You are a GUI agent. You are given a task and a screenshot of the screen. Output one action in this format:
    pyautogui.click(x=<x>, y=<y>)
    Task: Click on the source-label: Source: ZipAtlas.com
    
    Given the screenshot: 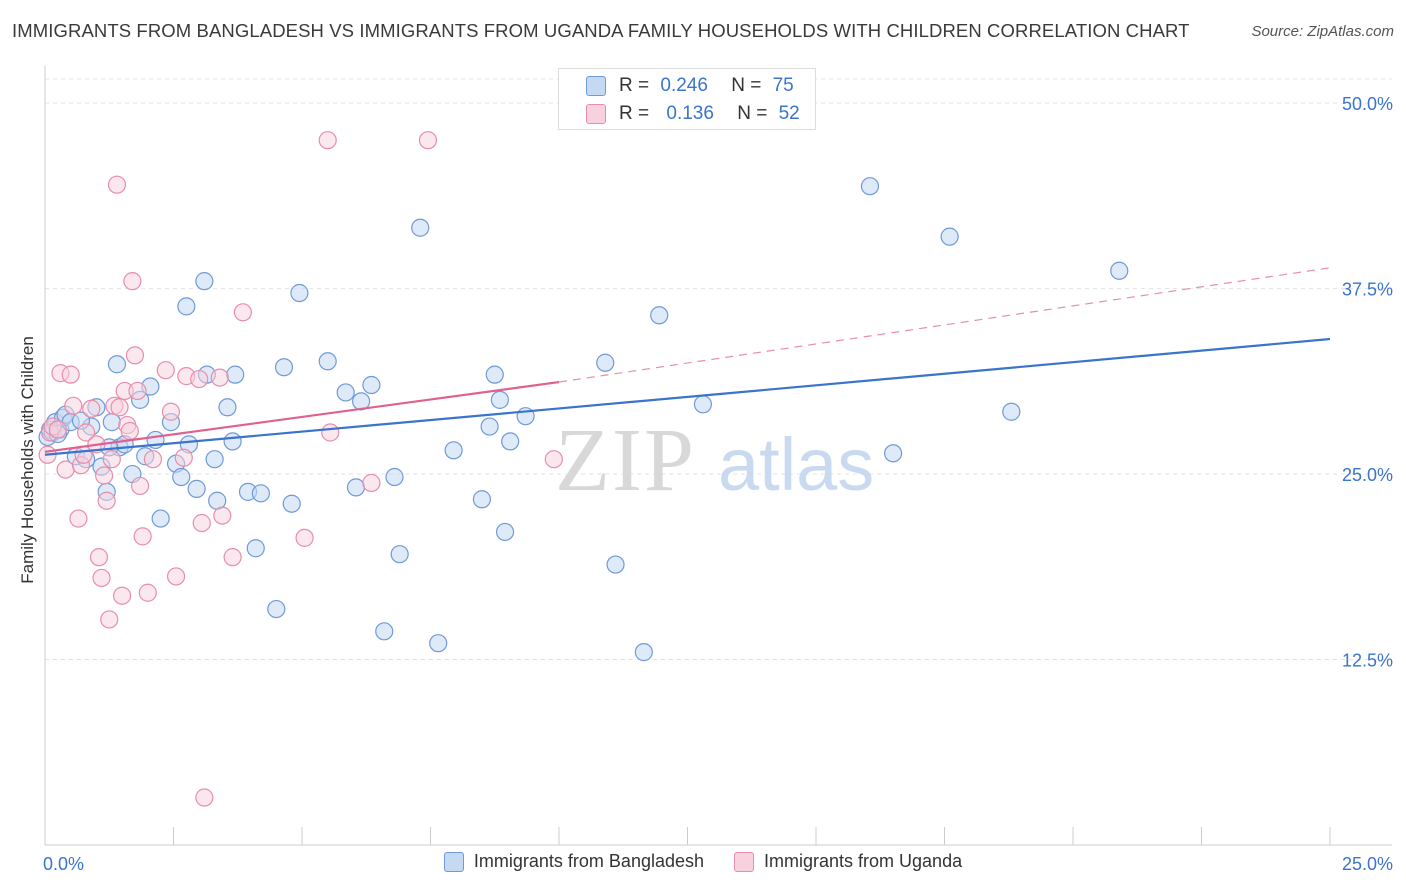 What is the action you would take?
    pyautogui.click(x=1322, y=31)
    